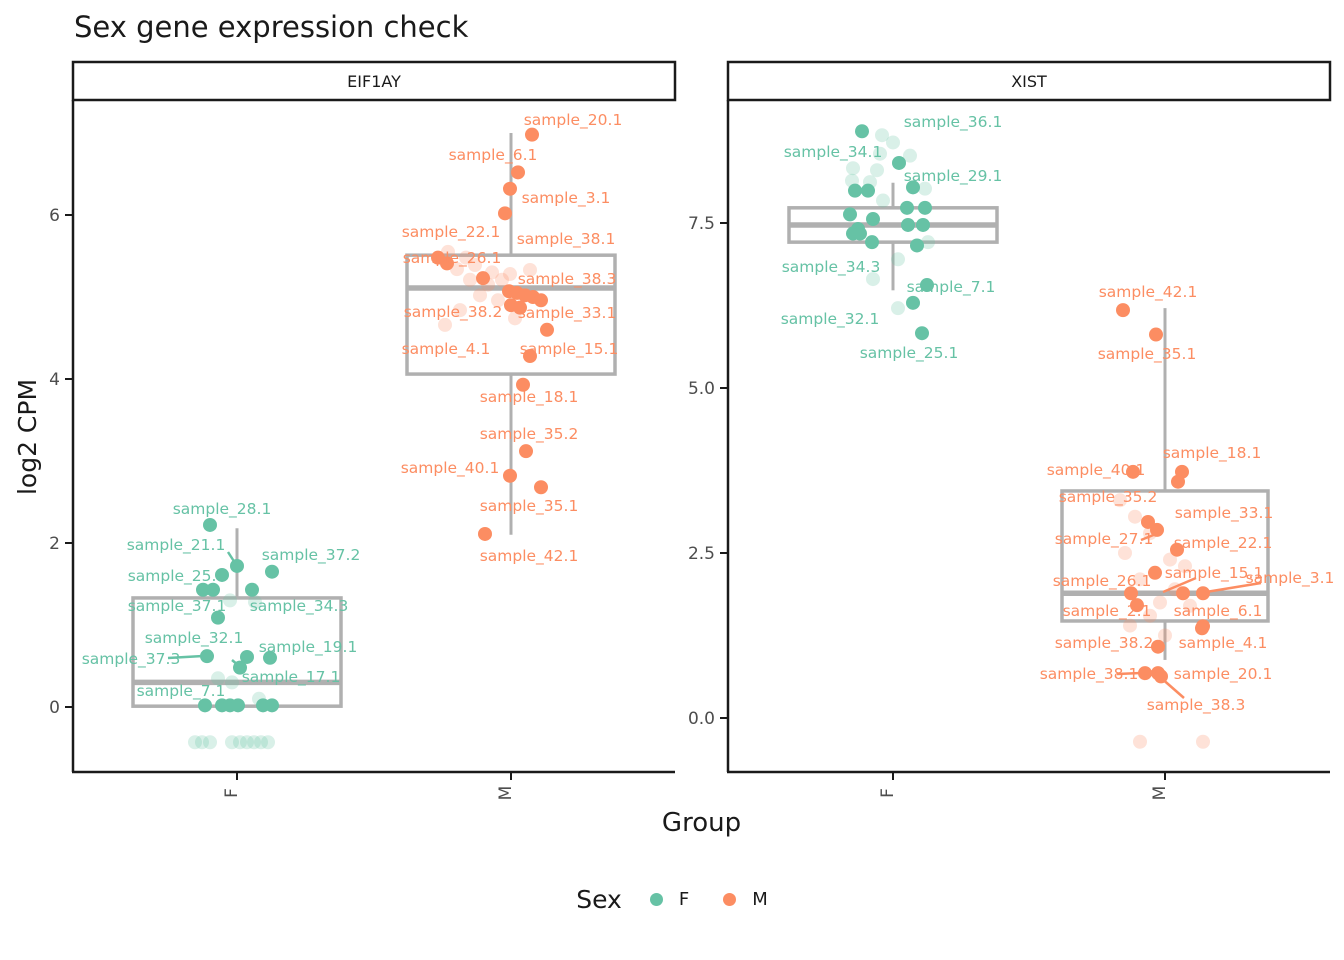 The width and height of the screenshot is (1344, 960). What do you see at coordinates (311, 555) in the screenshot?
I see `sample-label: sample_37.2` at bounding box center [311, 555].